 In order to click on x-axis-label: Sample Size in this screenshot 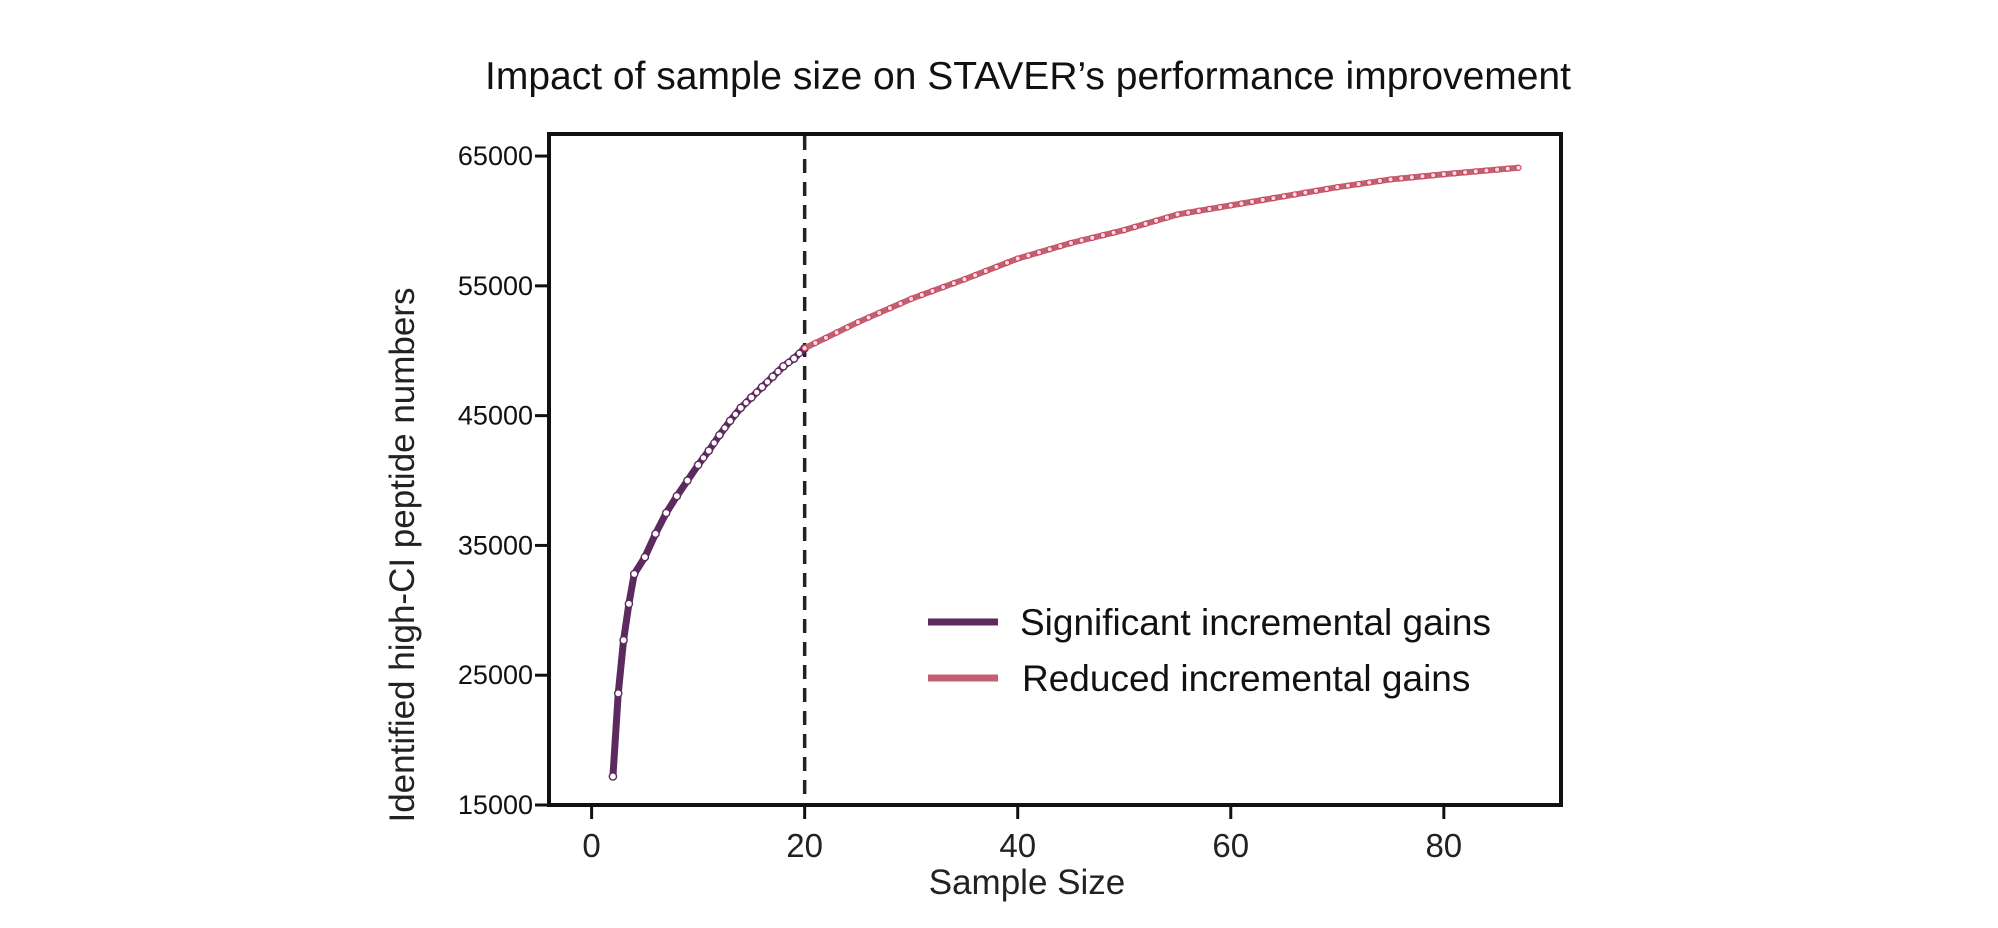, I will do `click(1027, 882)`.